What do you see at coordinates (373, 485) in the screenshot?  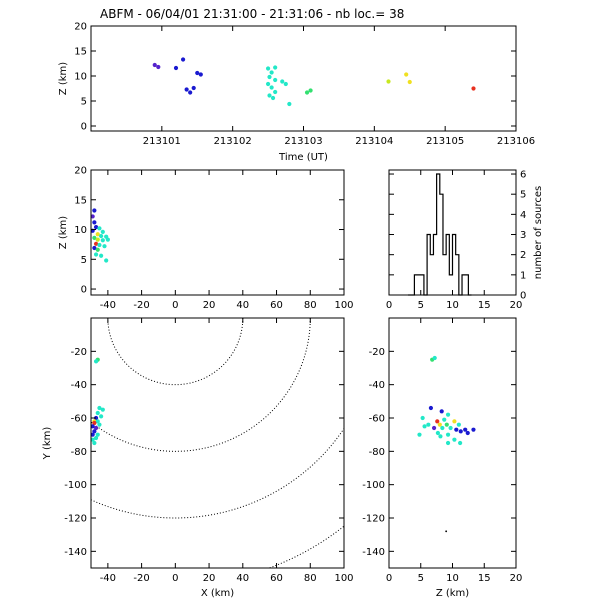 I see `y-tick-label: -100` at bounding box center [373, 485].